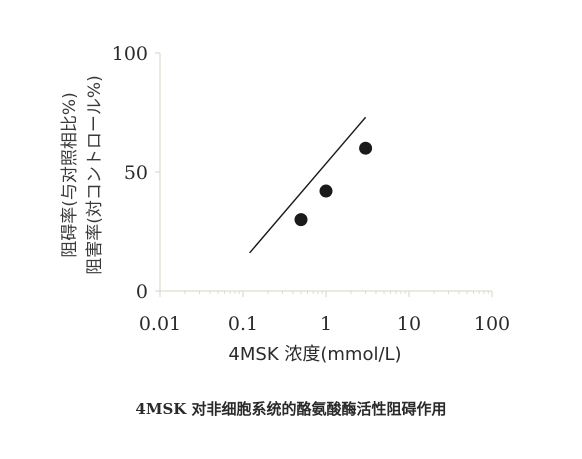  What do you see at coordinates (142, 292) in the screenshot?
I see `y-tick-label: 0` at bounding box center [142, 292].